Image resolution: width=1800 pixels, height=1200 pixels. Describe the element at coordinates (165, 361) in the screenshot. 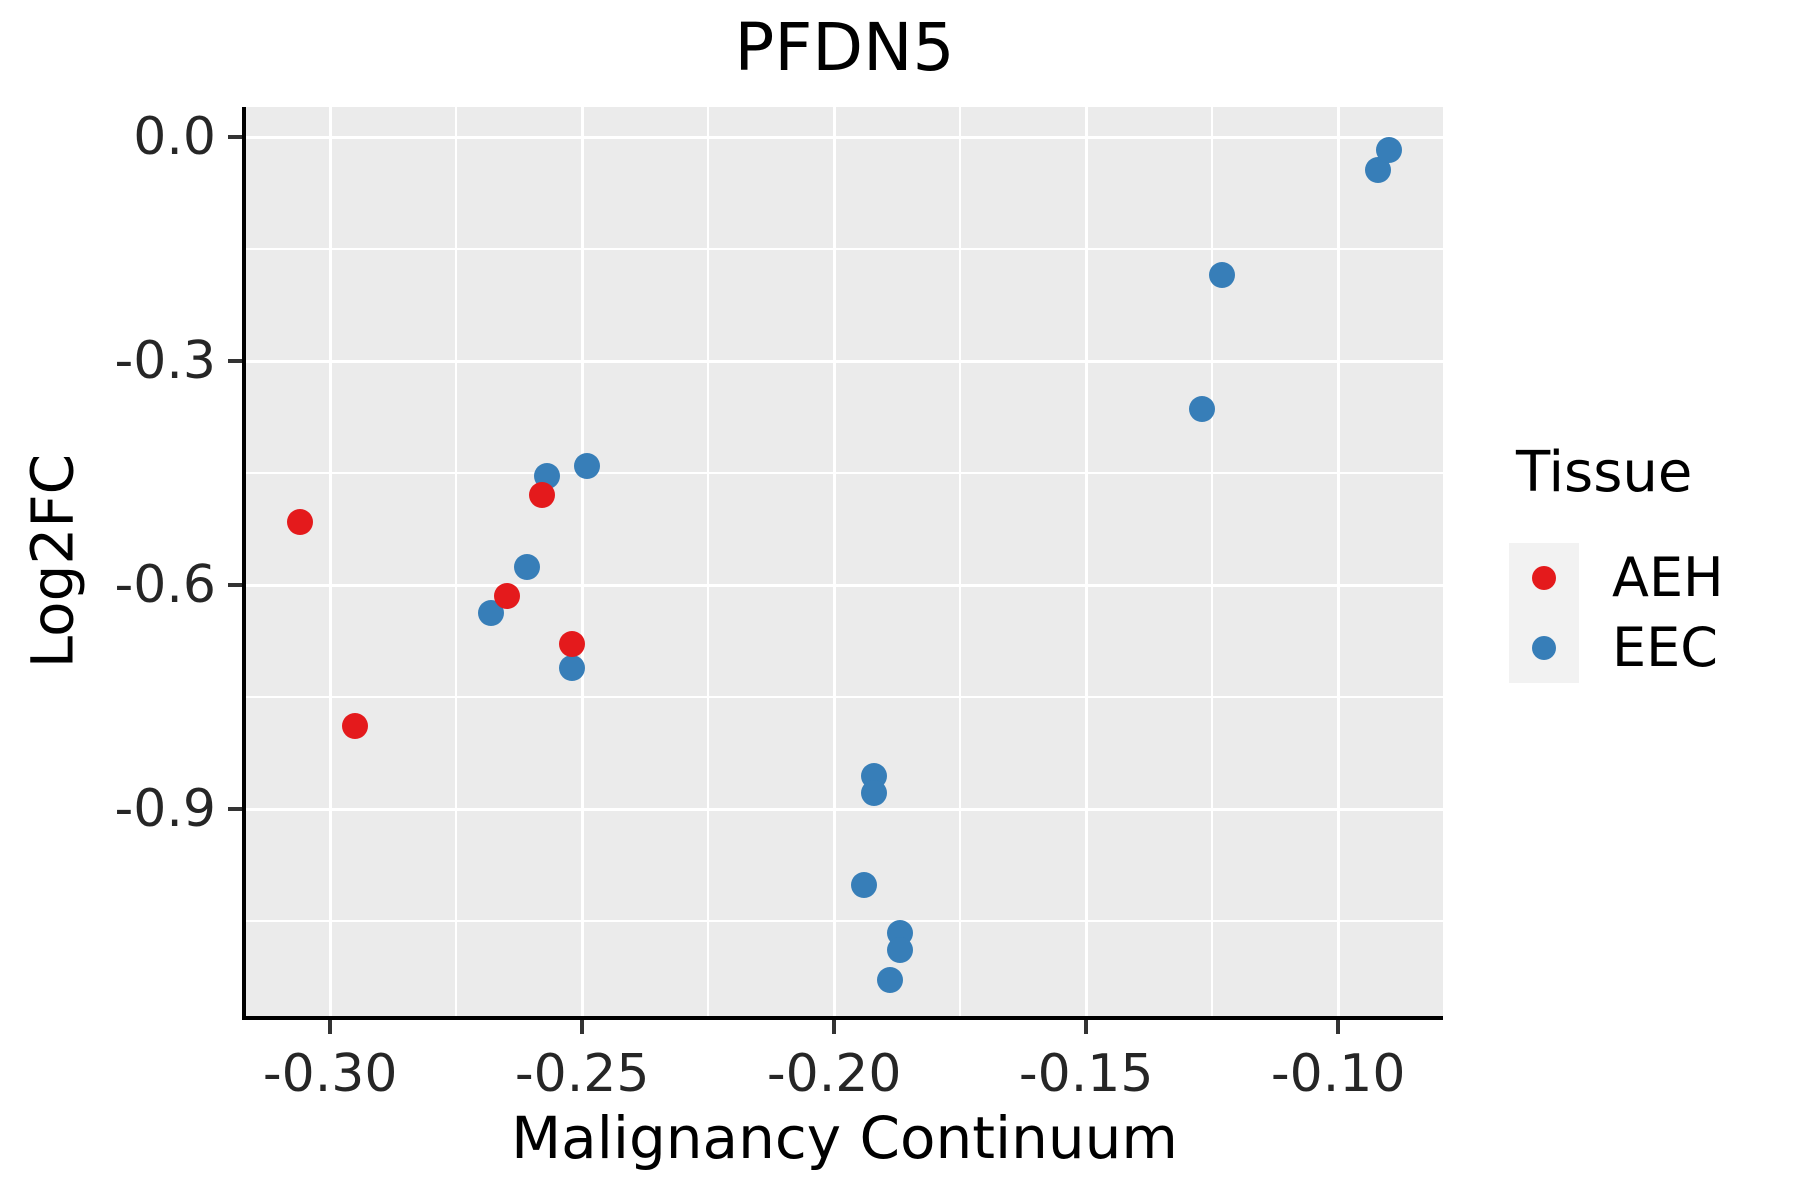

I see `y-tick-label: -0.3` at that location.